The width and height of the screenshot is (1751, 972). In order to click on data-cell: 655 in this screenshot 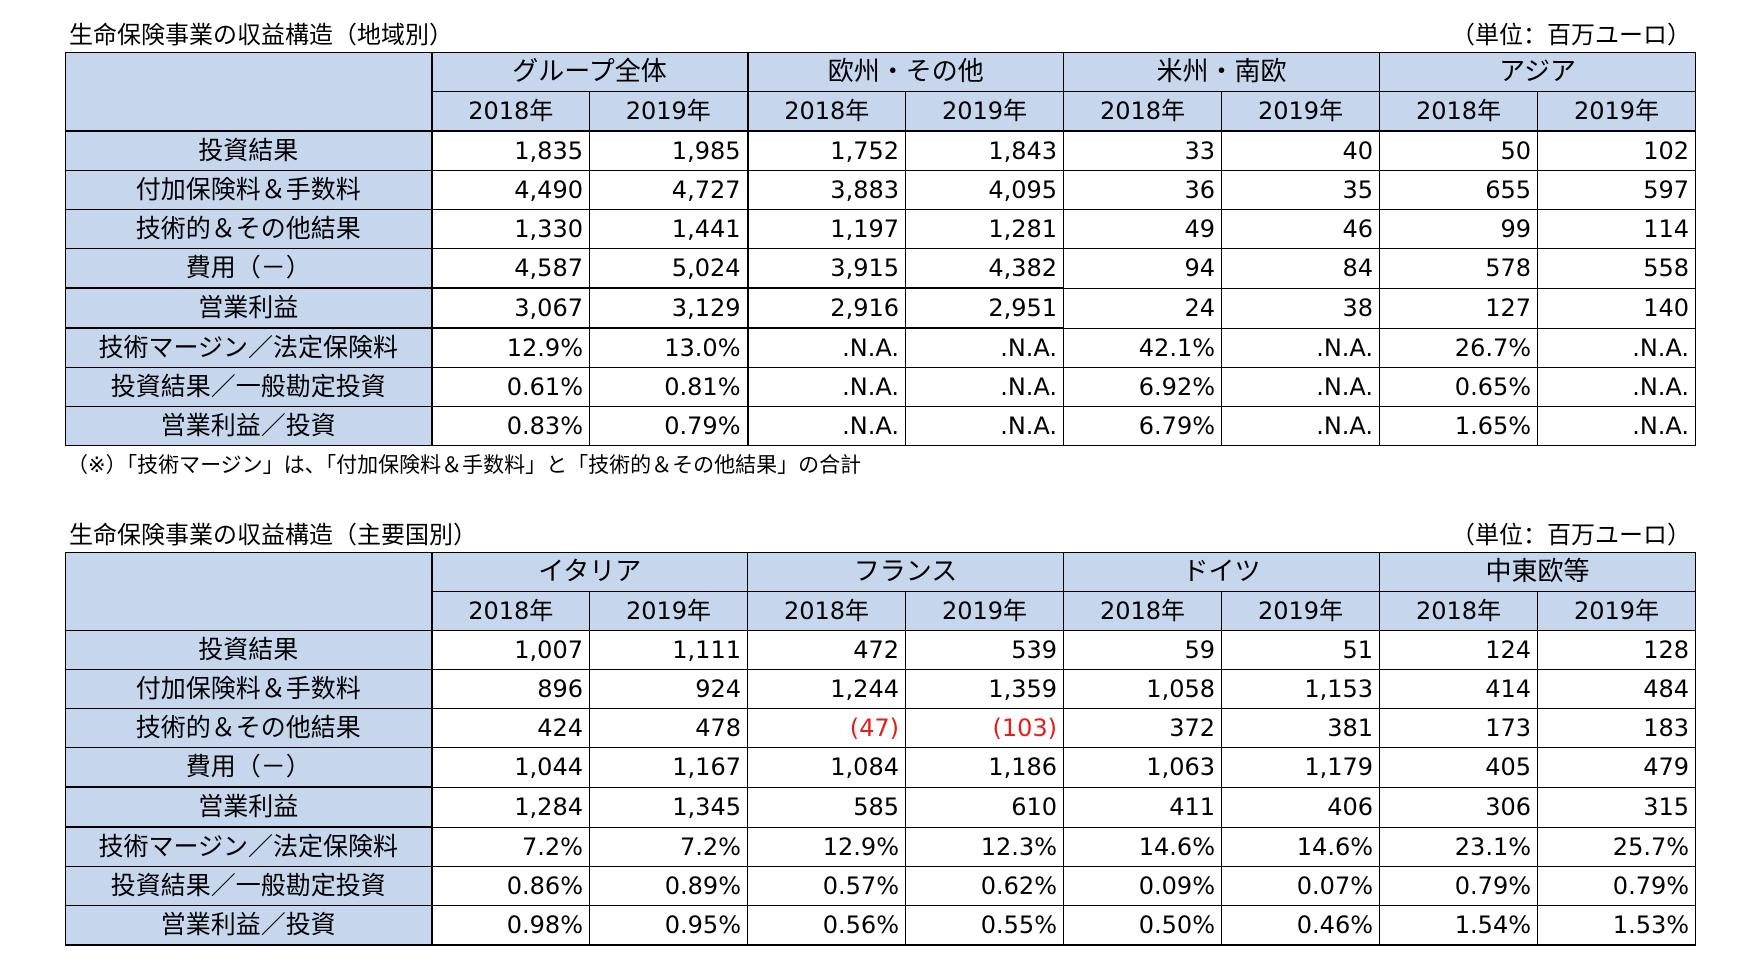, I will do `click(1459, 190)`.